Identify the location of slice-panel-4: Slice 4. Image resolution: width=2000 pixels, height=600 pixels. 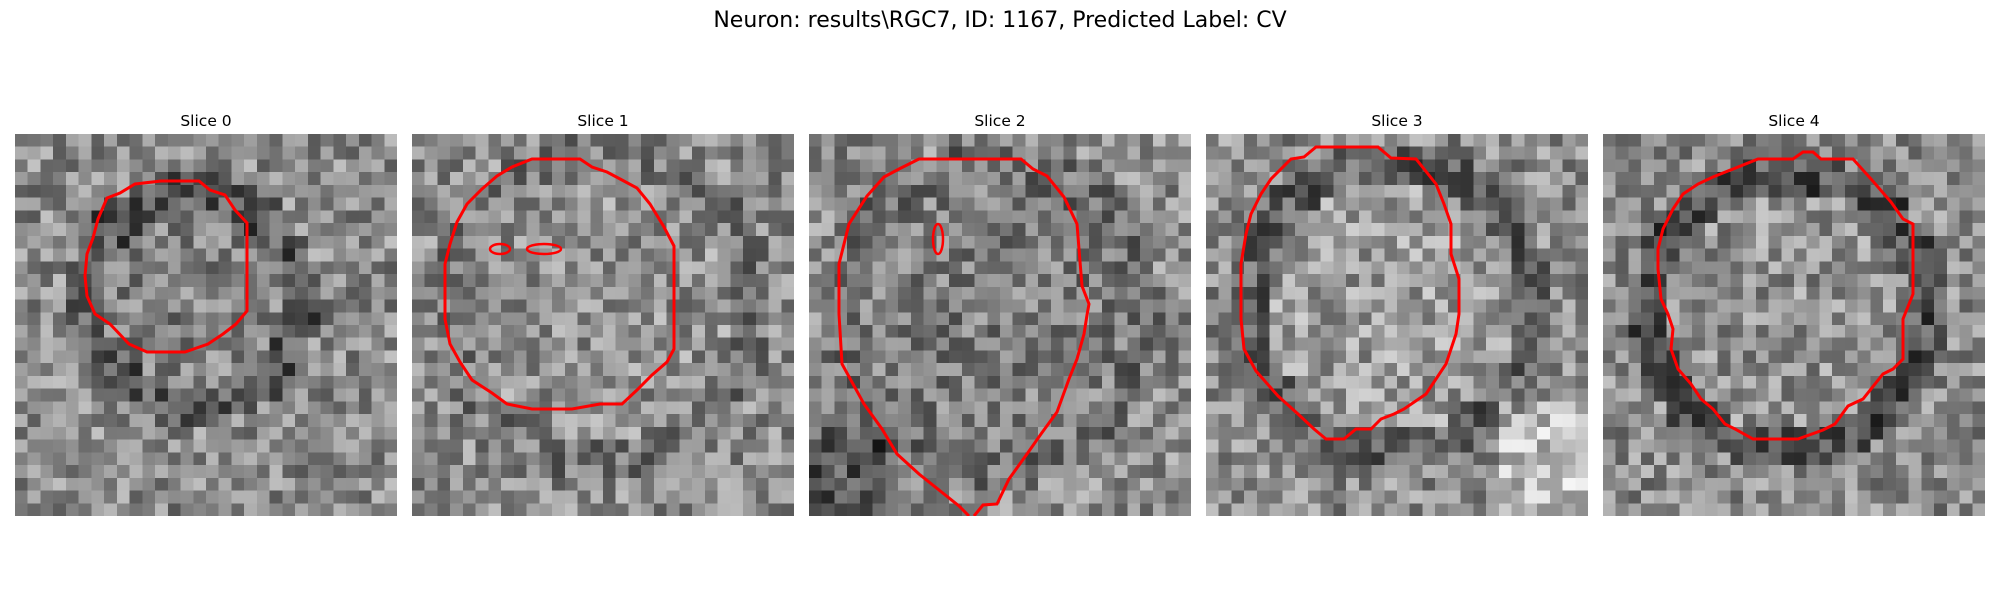
(1794, 312).